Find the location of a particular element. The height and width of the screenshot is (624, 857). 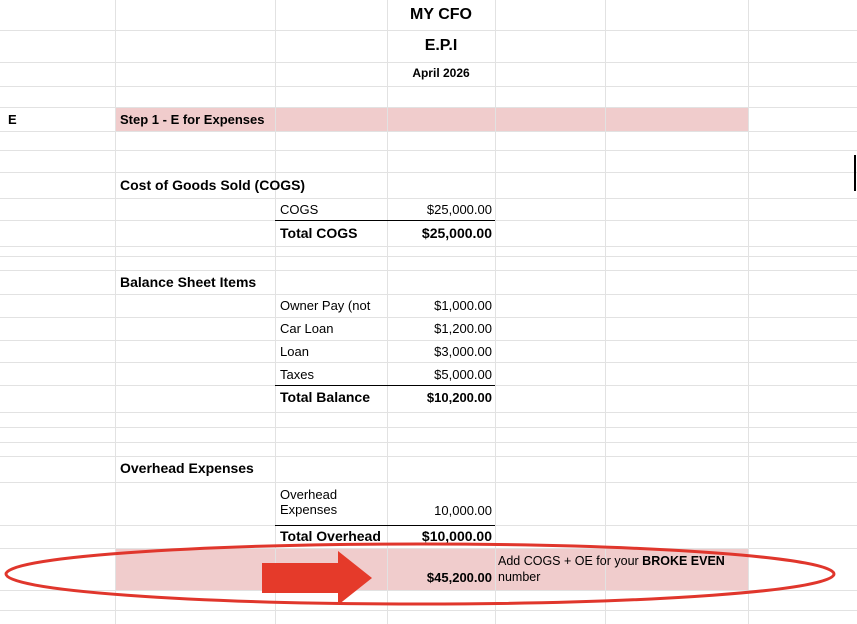

item-amount: $1,200.00 is located at coordinates (463, 328).